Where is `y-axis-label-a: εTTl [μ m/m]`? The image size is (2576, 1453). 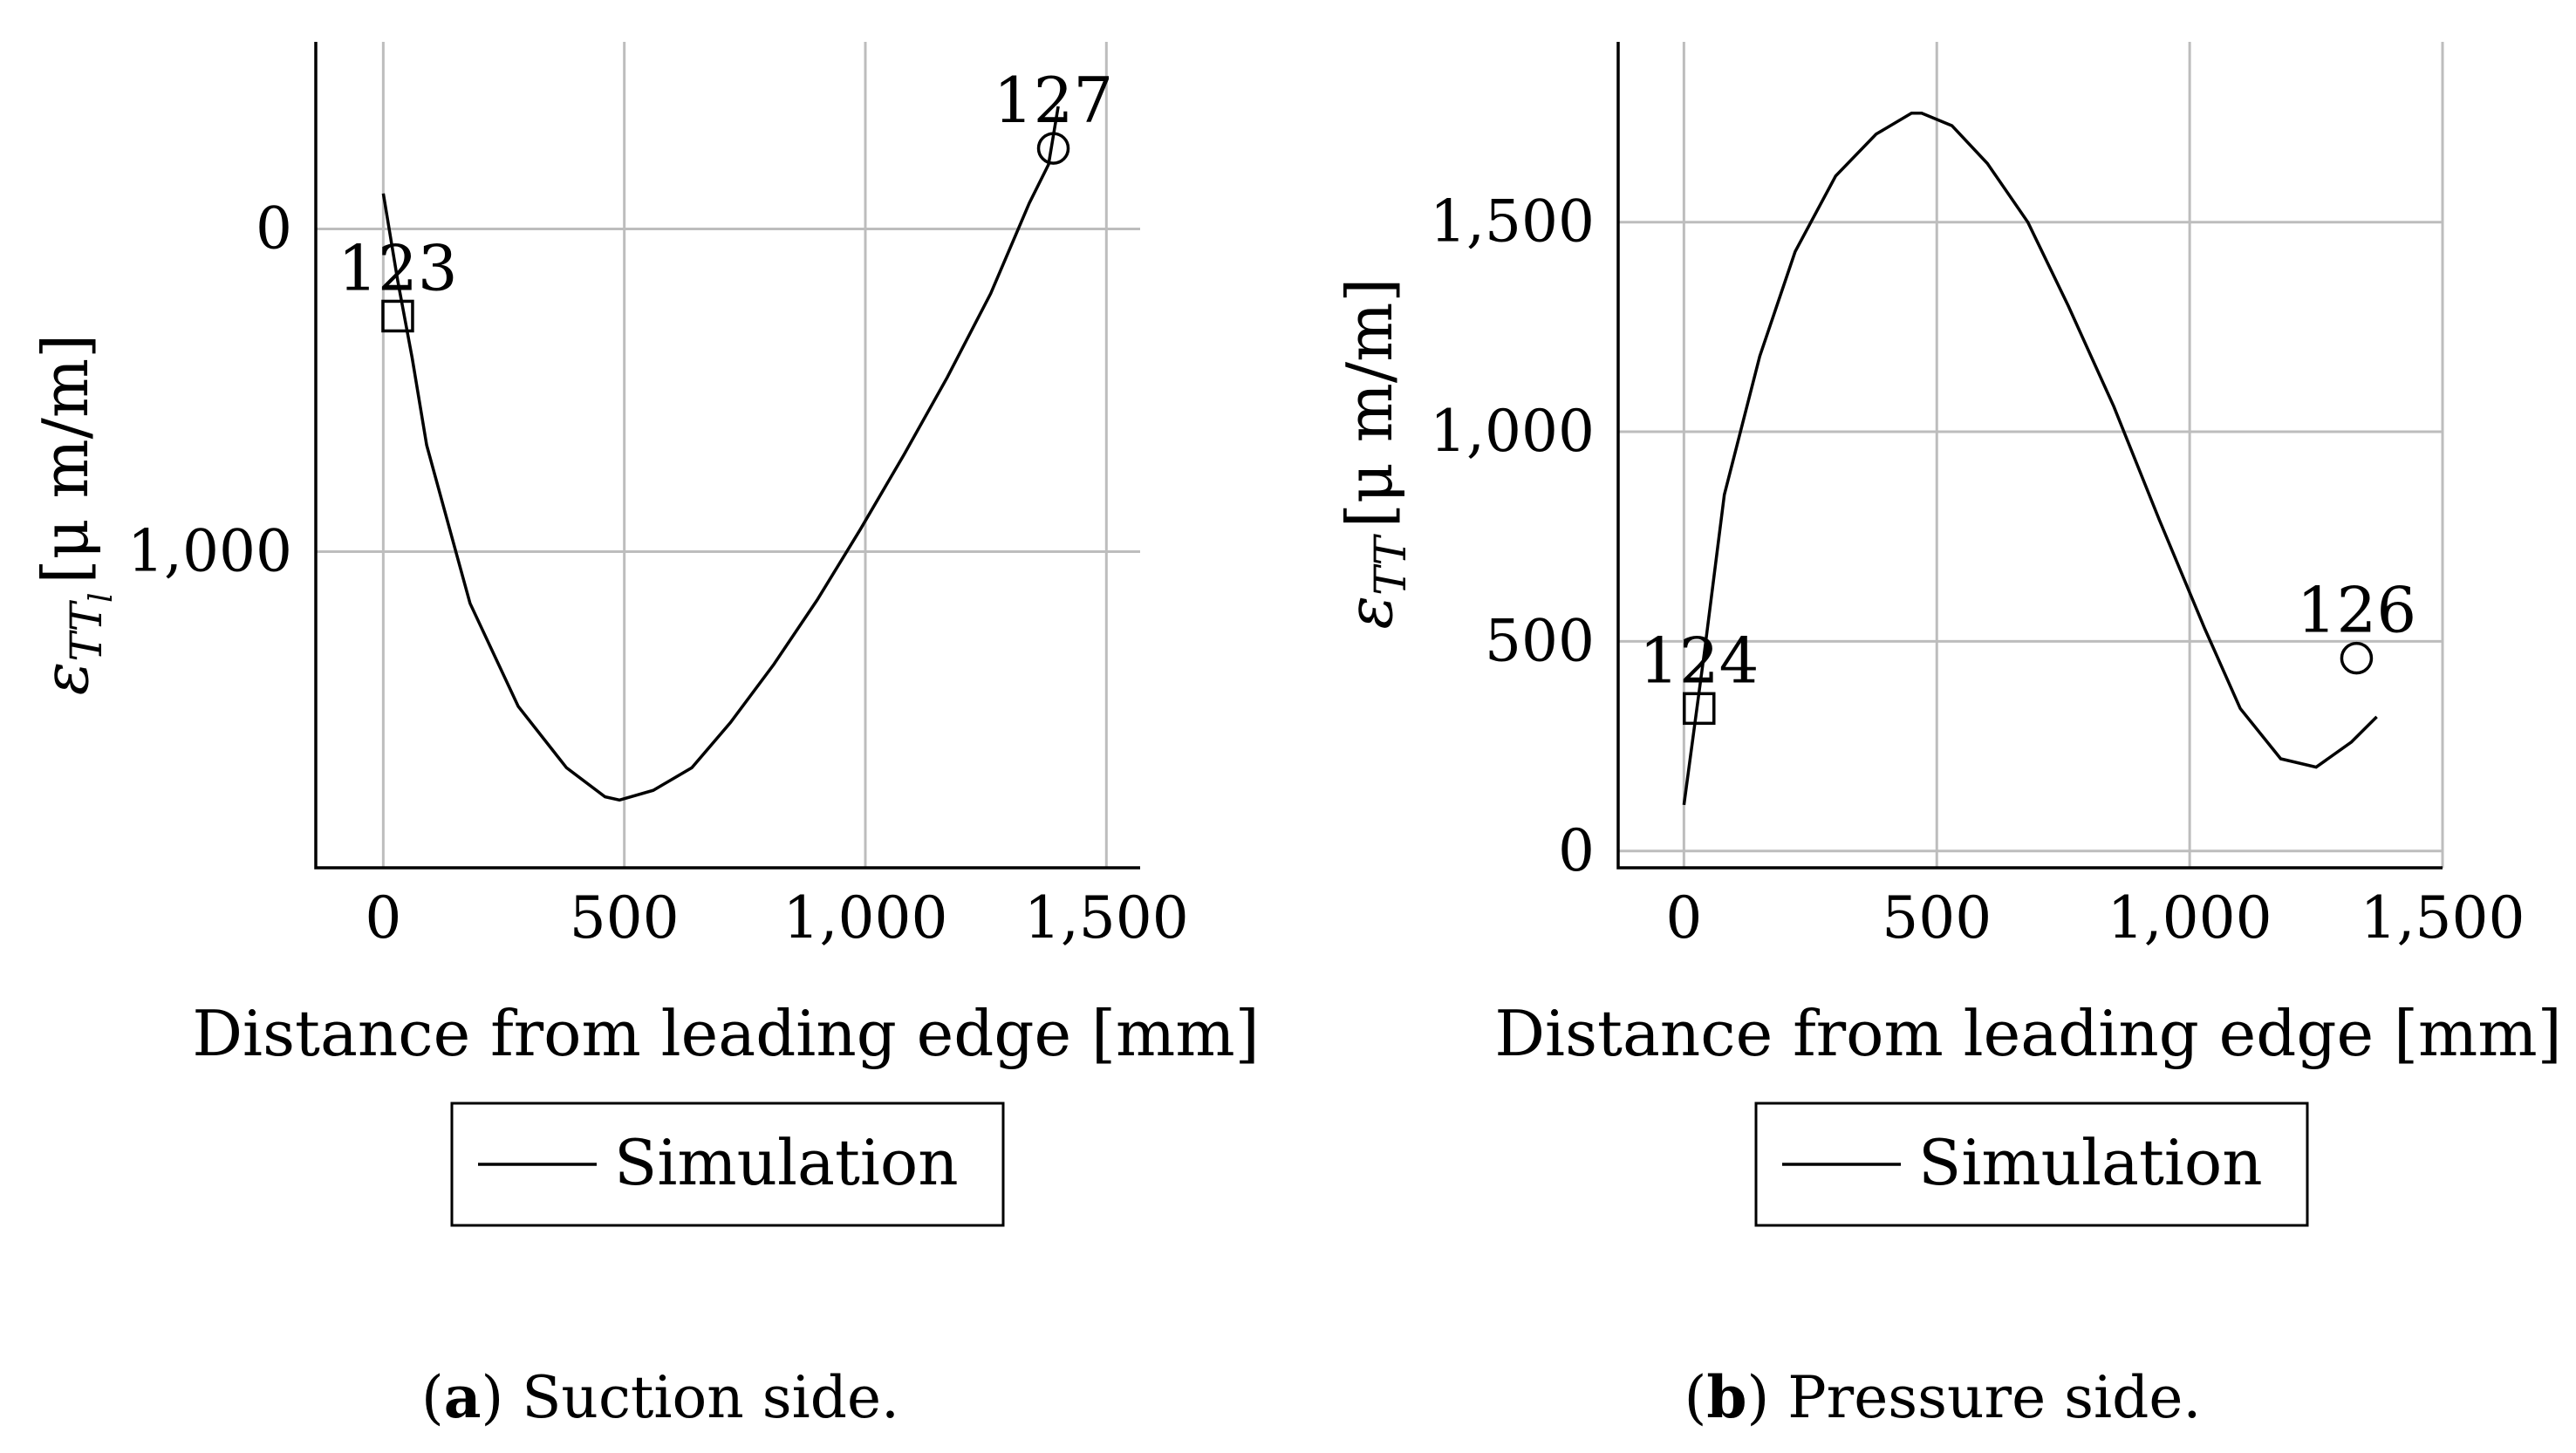 y-axis-label-a: εTTl [μ m/m] is located at coordinates (74, 514).